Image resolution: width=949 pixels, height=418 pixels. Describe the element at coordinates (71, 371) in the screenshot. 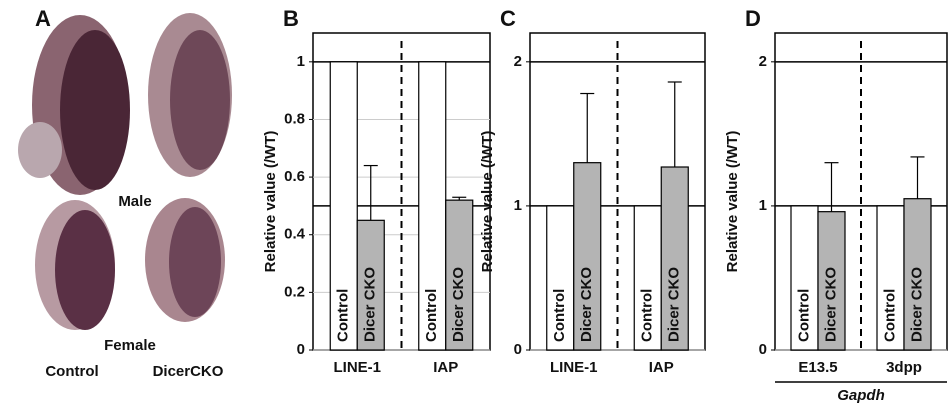

I see `image-label: Control` at that location.